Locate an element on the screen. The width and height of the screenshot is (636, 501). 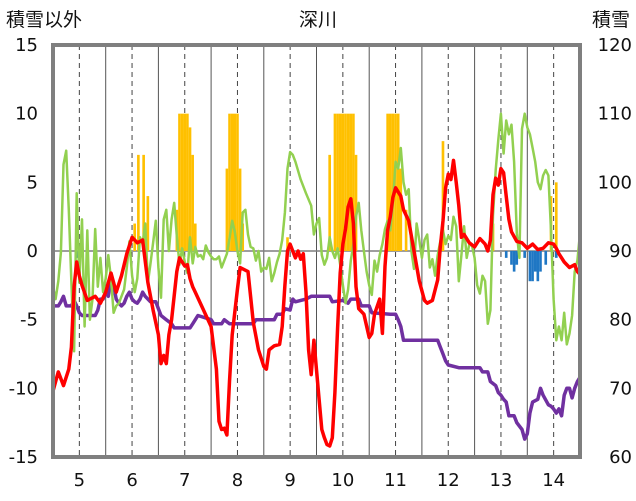
right-axis-title: 積雪 is located at coordinates (611, 20).